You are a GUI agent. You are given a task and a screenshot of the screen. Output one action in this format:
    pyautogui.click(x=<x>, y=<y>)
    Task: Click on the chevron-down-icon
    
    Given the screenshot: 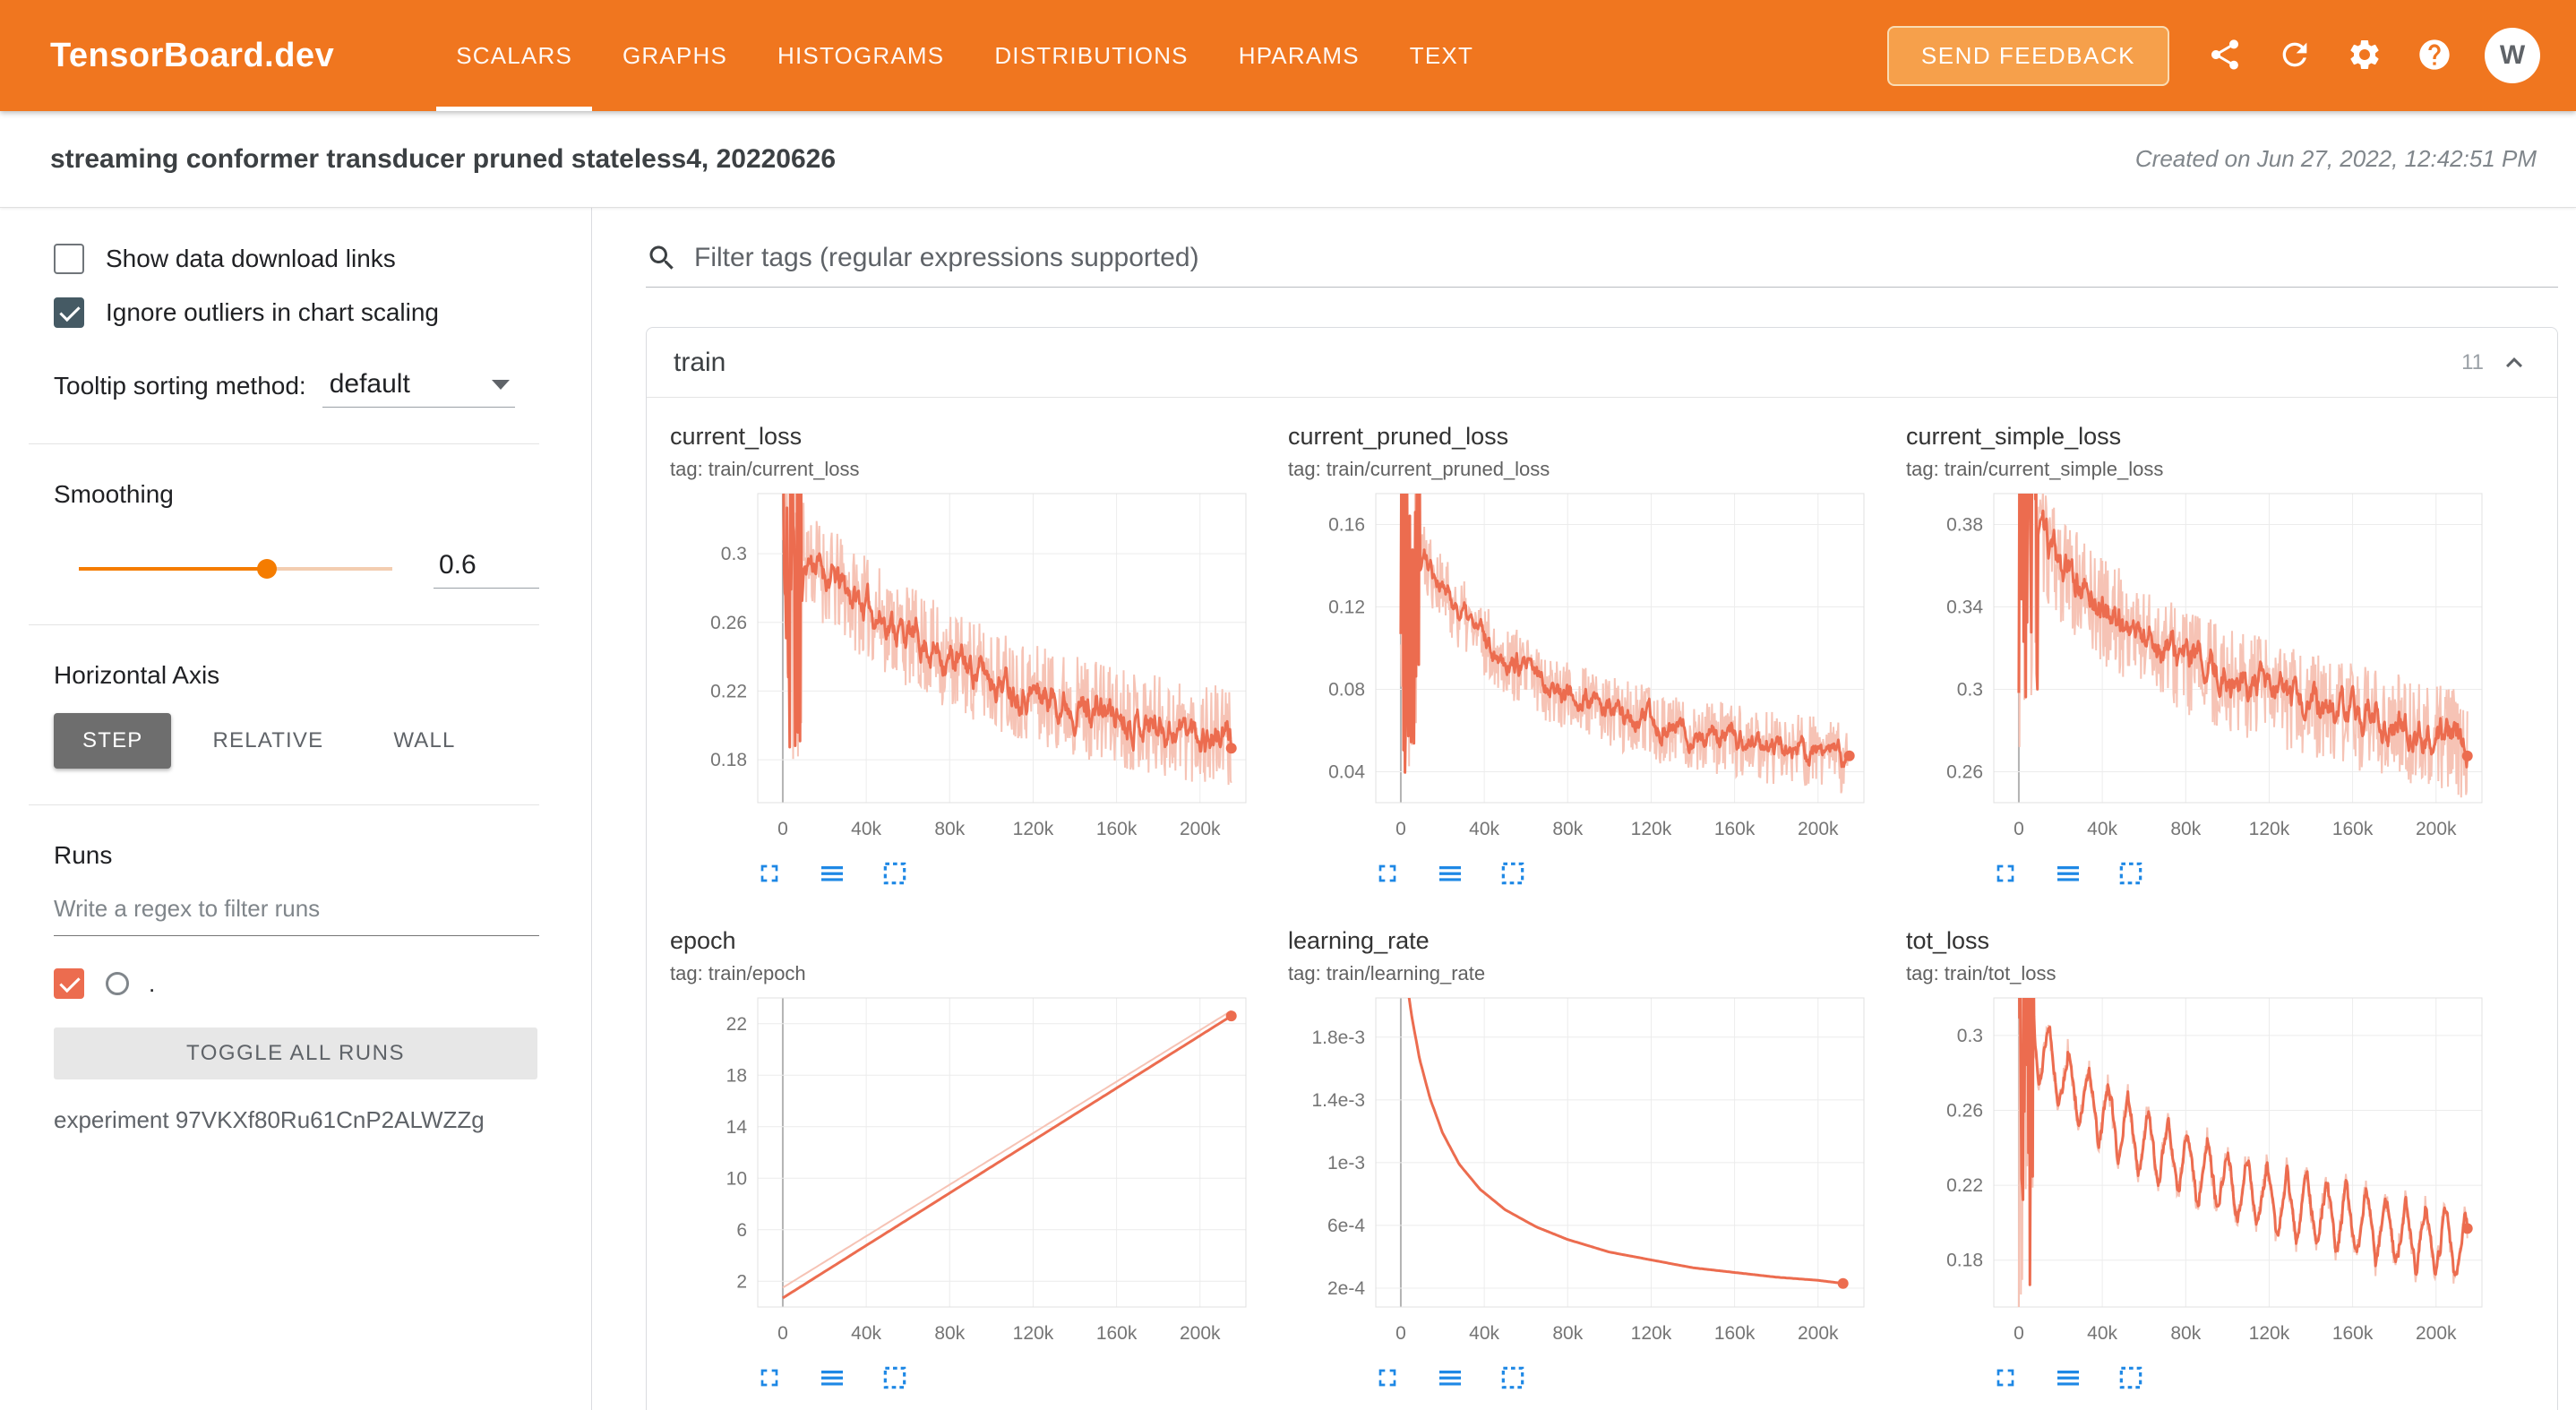 What is the action you would take?
    pyautogui.click(x=500, y=384)
    